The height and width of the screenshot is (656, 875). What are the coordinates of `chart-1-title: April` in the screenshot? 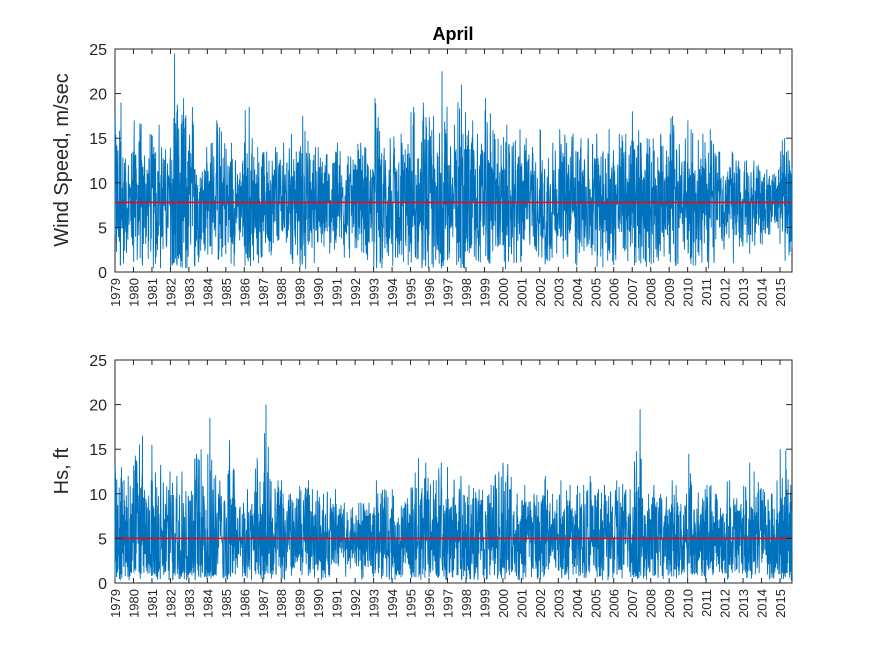 It's located at (452, 34).